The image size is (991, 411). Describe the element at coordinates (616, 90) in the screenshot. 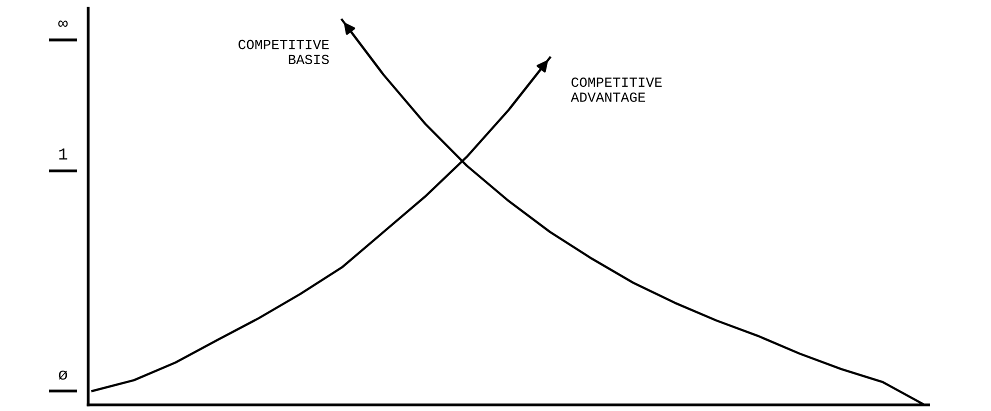

I see `text: COMPETITIVE ADVANTAGE` at that location.